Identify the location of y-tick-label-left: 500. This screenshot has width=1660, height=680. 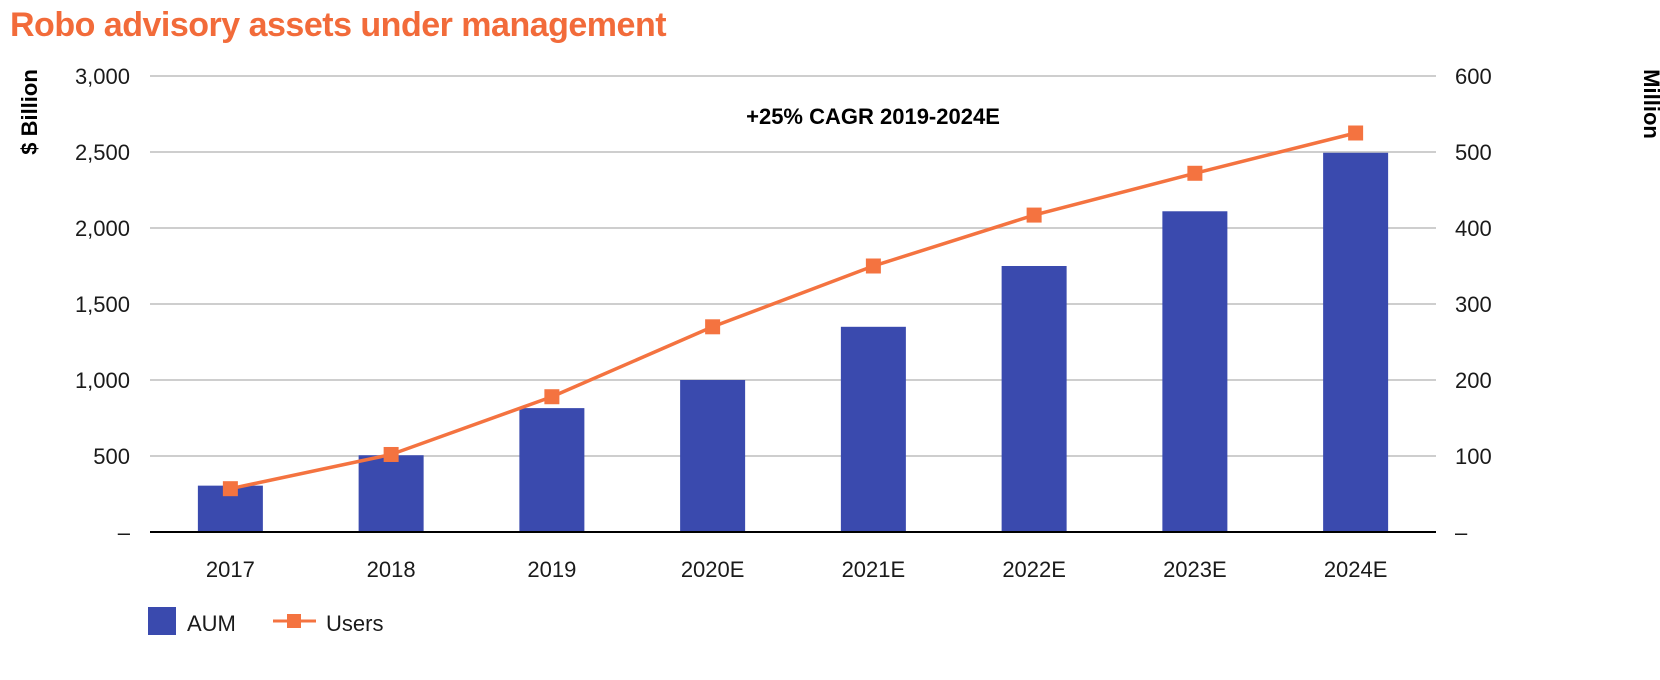
(111, 456).